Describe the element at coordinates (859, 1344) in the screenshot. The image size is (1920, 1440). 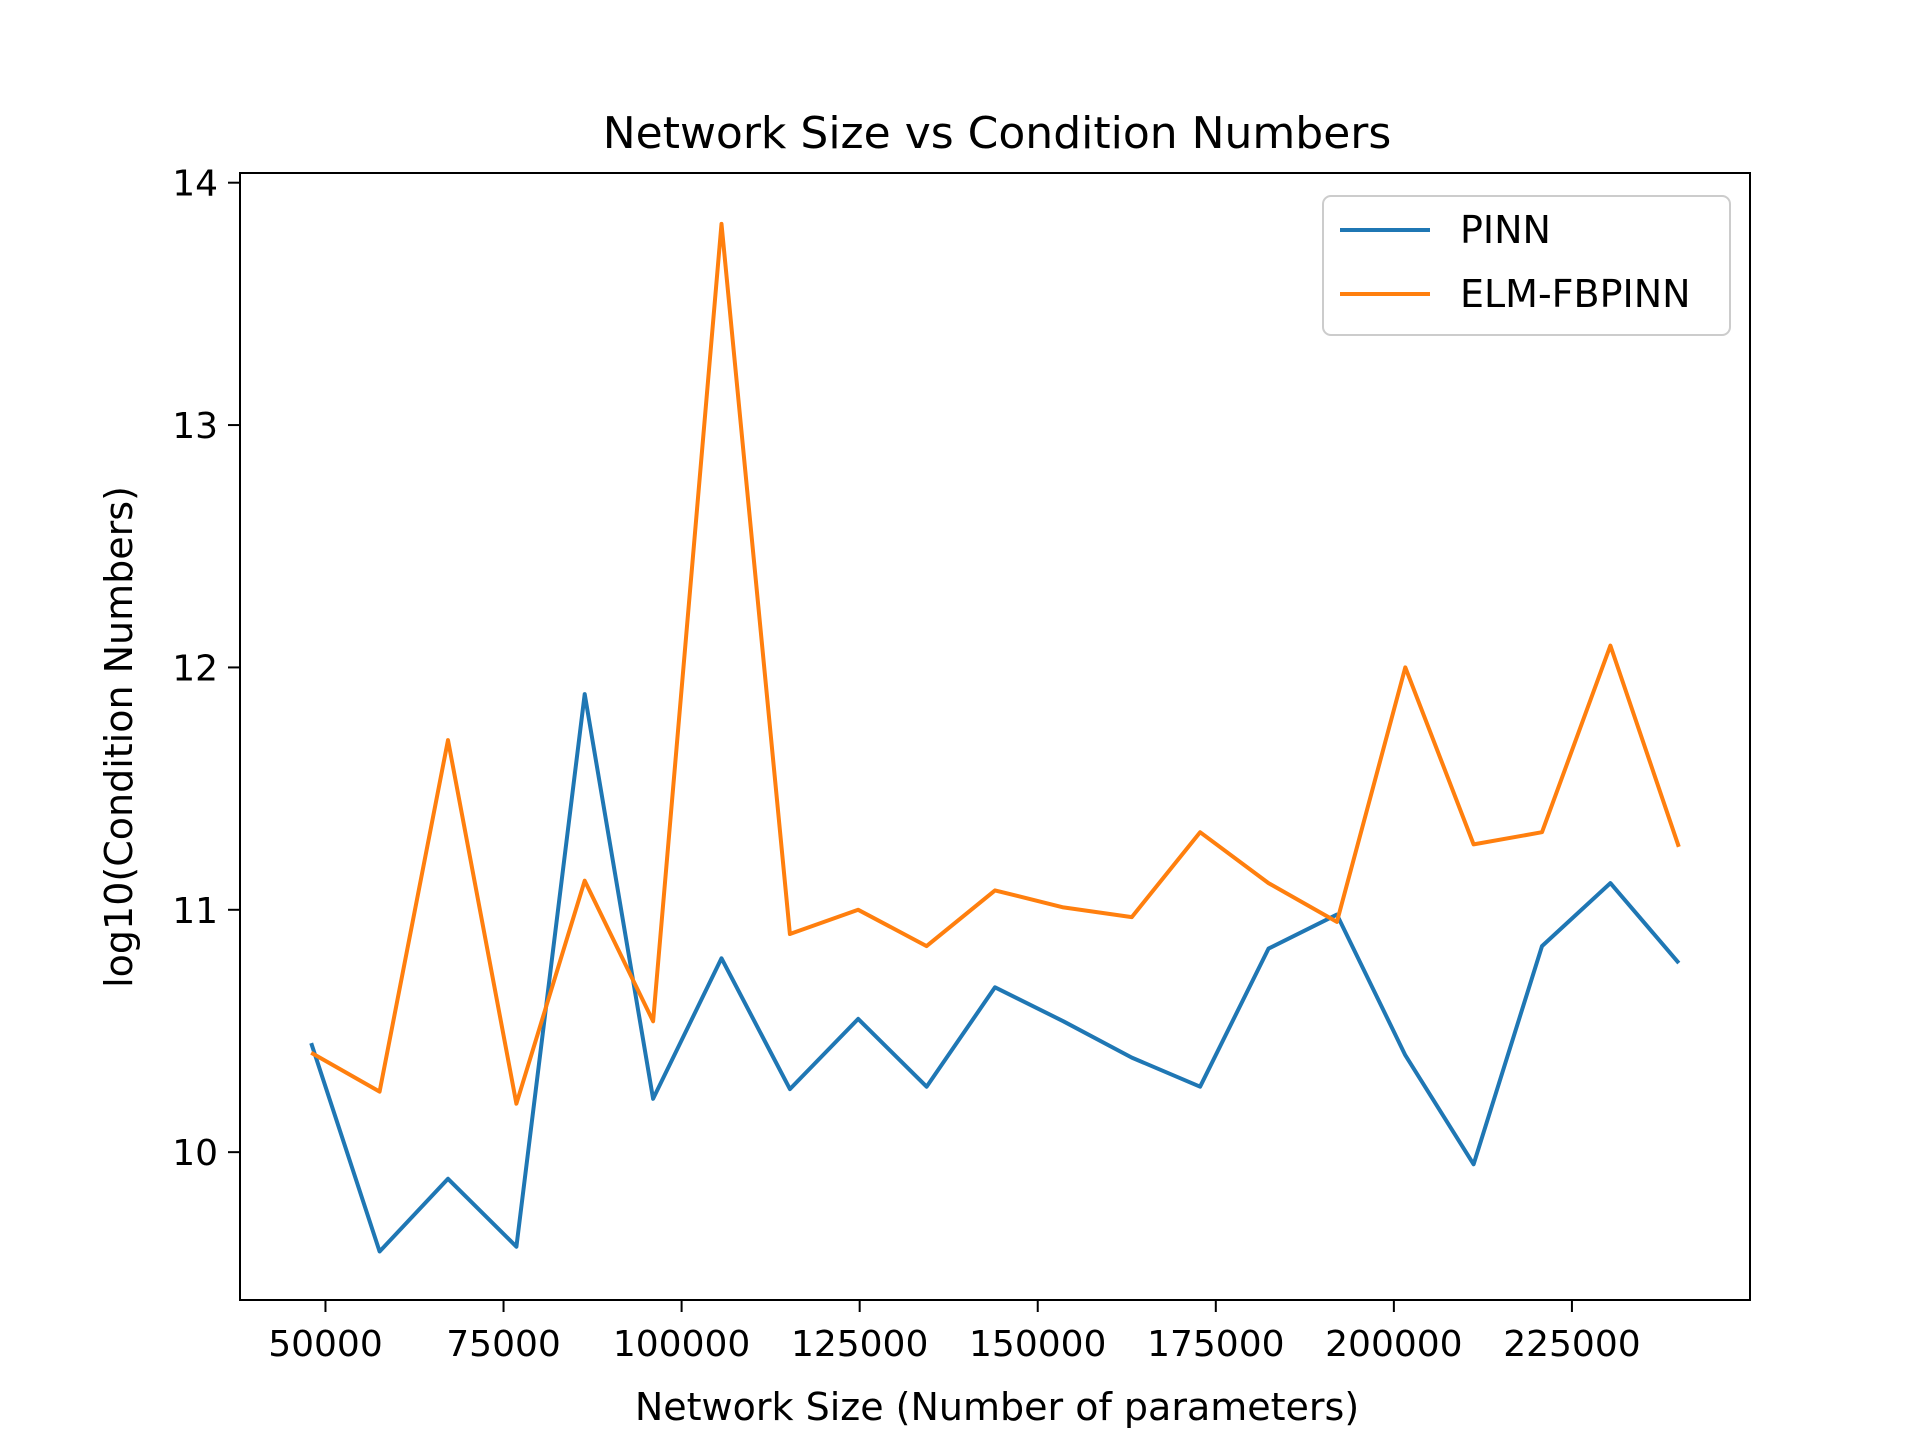
I see `x-tick-label: 125000` at that location.